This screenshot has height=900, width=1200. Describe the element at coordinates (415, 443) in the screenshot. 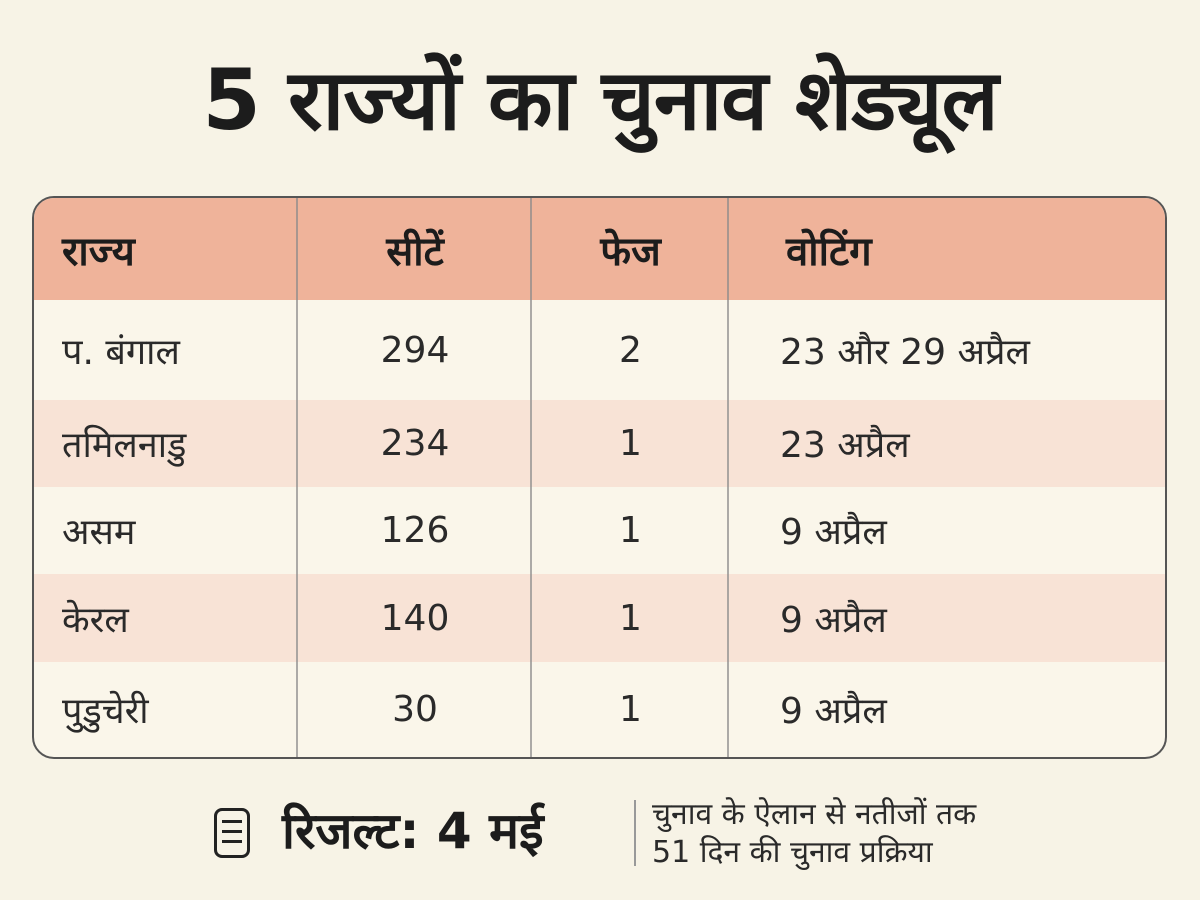

I see `seats-cell: 234` at that location.